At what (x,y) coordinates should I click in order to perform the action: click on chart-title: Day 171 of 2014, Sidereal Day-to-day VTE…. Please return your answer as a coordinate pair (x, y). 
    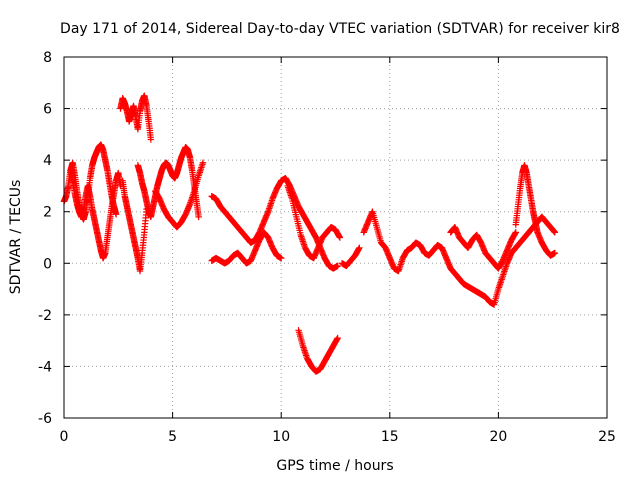
    Looking at the image, I should click on (340, 29).